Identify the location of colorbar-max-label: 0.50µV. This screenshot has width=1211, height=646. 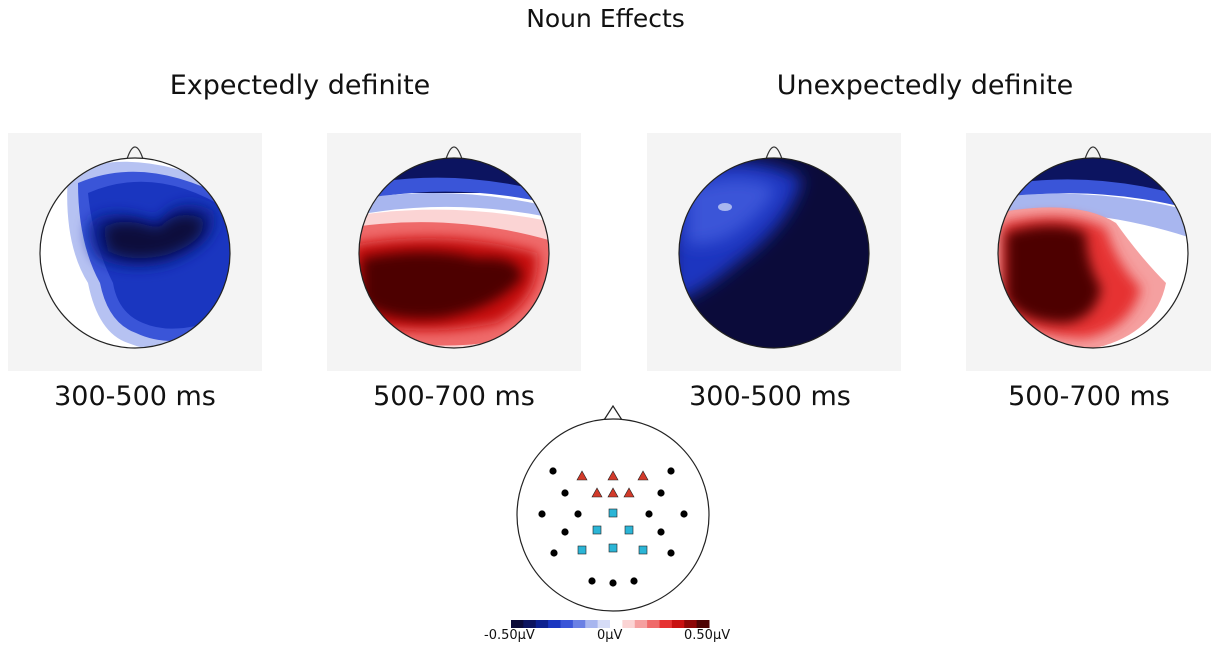
(707, 635).